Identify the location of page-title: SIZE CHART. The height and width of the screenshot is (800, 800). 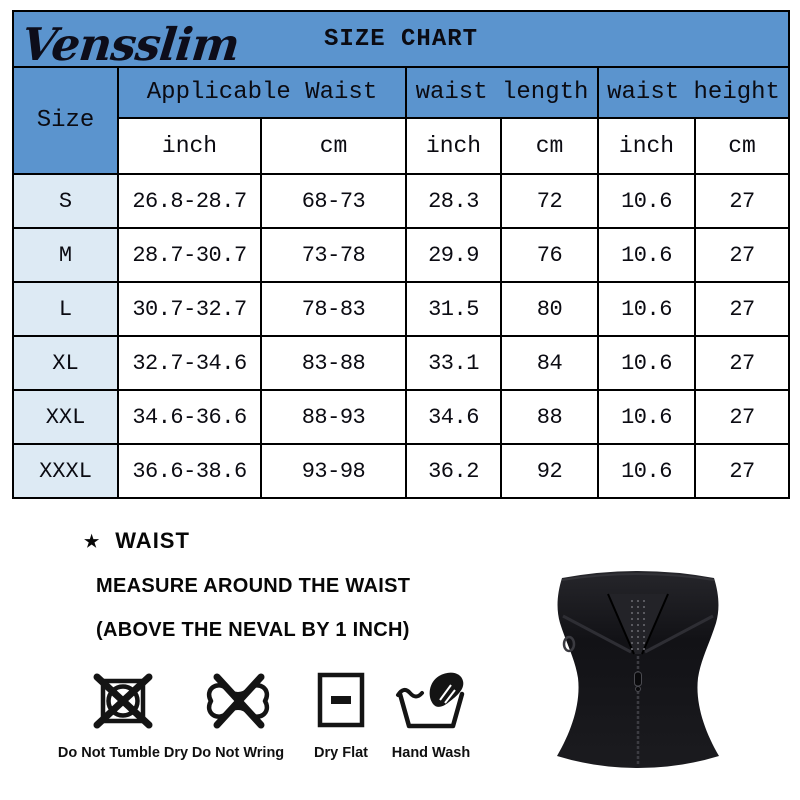
(401, 39).